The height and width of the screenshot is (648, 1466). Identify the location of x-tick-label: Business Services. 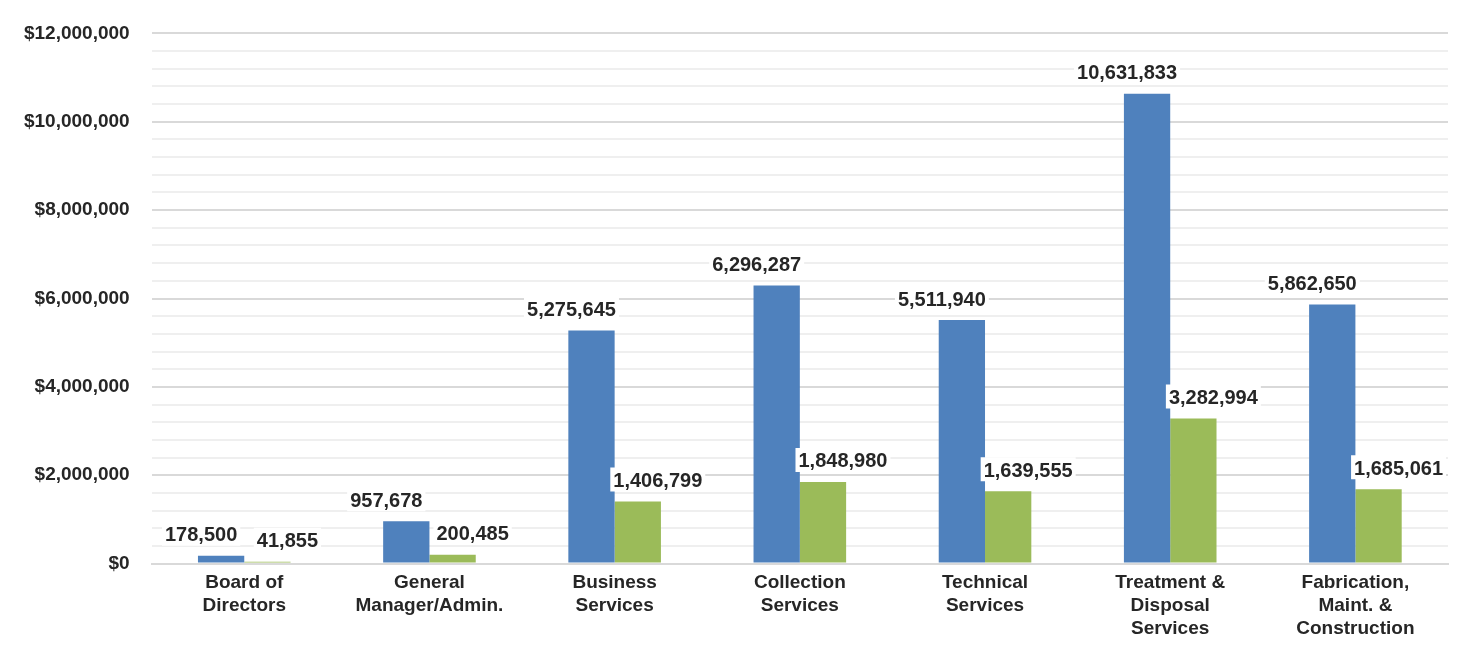
(614, 593).